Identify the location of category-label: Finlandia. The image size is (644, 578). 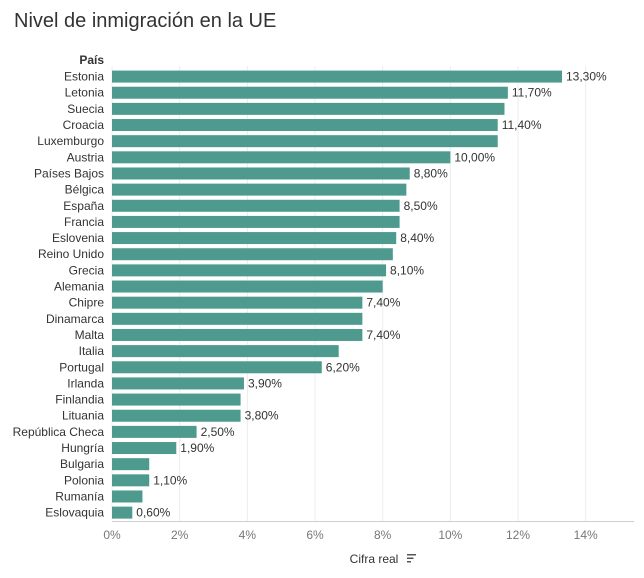
(79, 400).